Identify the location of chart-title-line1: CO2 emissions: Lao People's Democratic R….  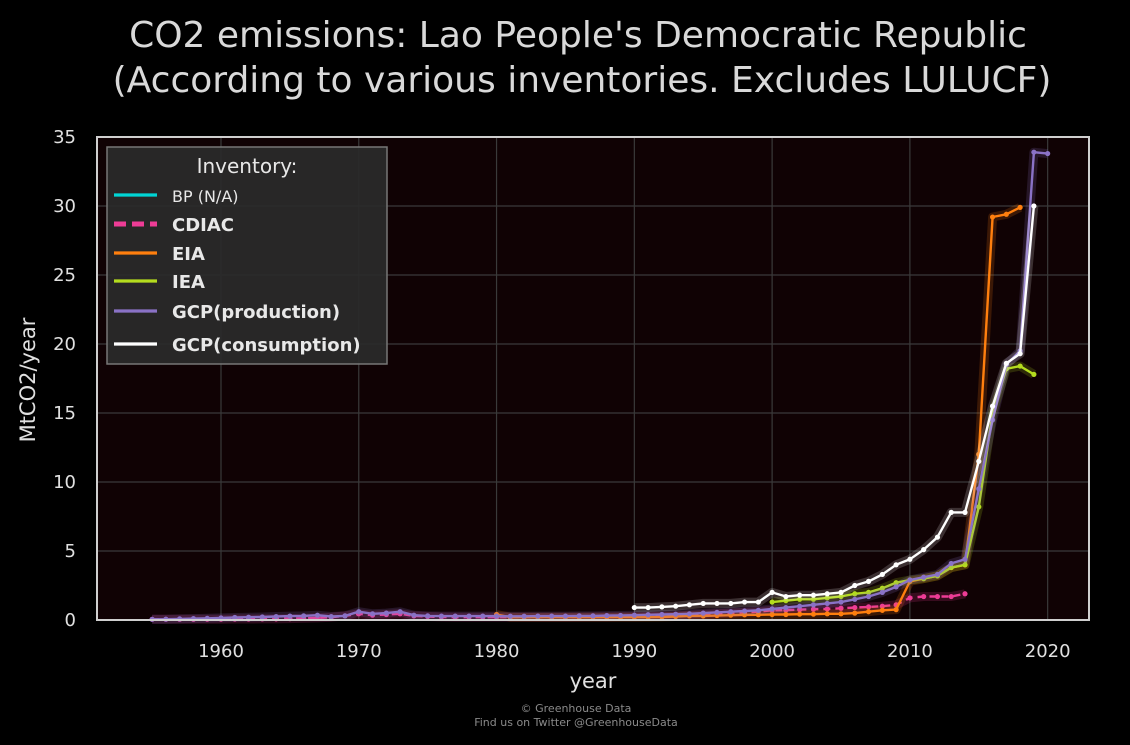
(578, 35).